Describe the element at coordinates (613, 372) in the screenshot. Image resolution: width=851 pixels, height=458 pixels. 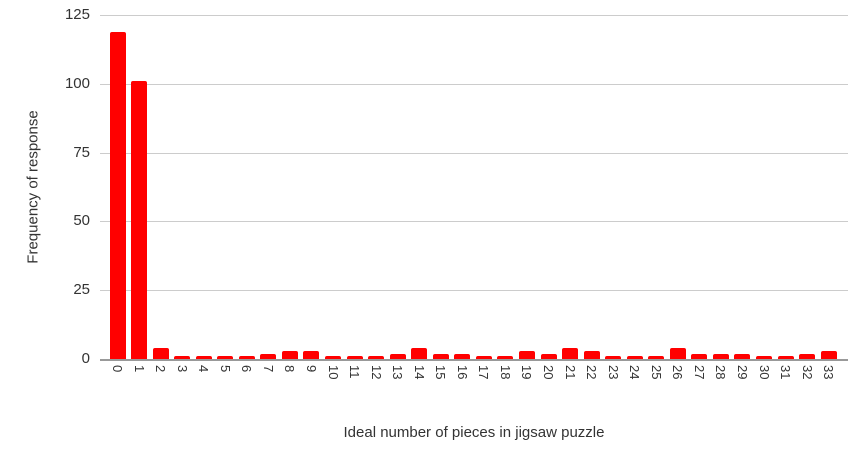
I see `x-tick-label-23: 23` at that location.